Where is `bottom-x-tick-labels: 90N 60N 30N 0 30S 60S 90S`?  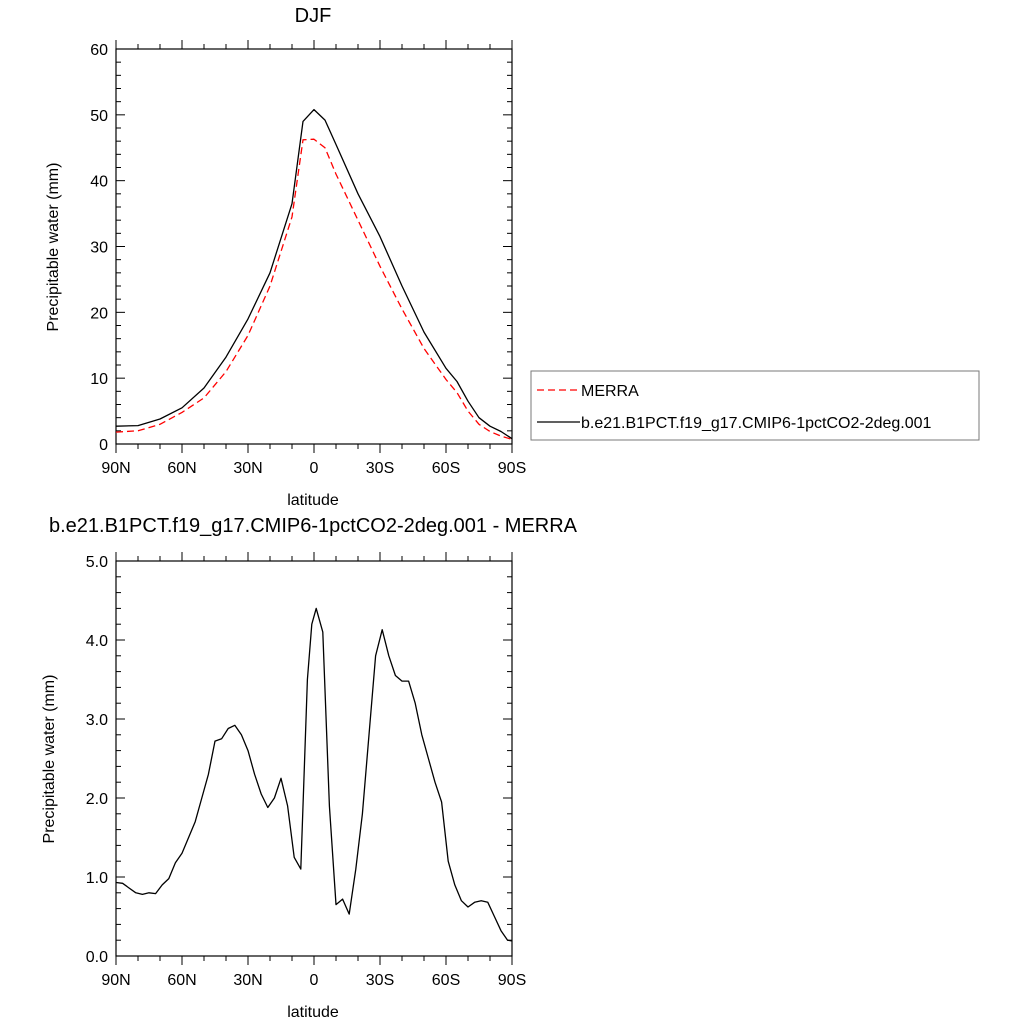 bottom-x-tick-labels: 90N 60N 30N 0 30S 60S 90S is located at coordinates (313, 980).